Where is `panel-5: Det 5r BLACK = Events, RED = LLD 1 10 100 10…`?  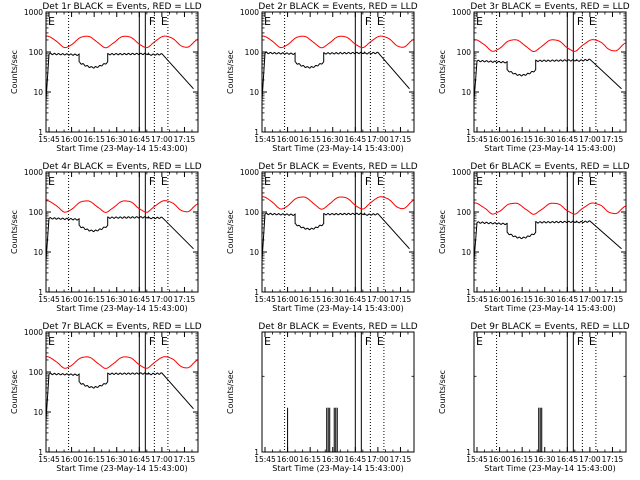
panel-5: Det 5r BLACK = Events, RED = LLD 1 10 100 10… is located at coordinates (322, 237).